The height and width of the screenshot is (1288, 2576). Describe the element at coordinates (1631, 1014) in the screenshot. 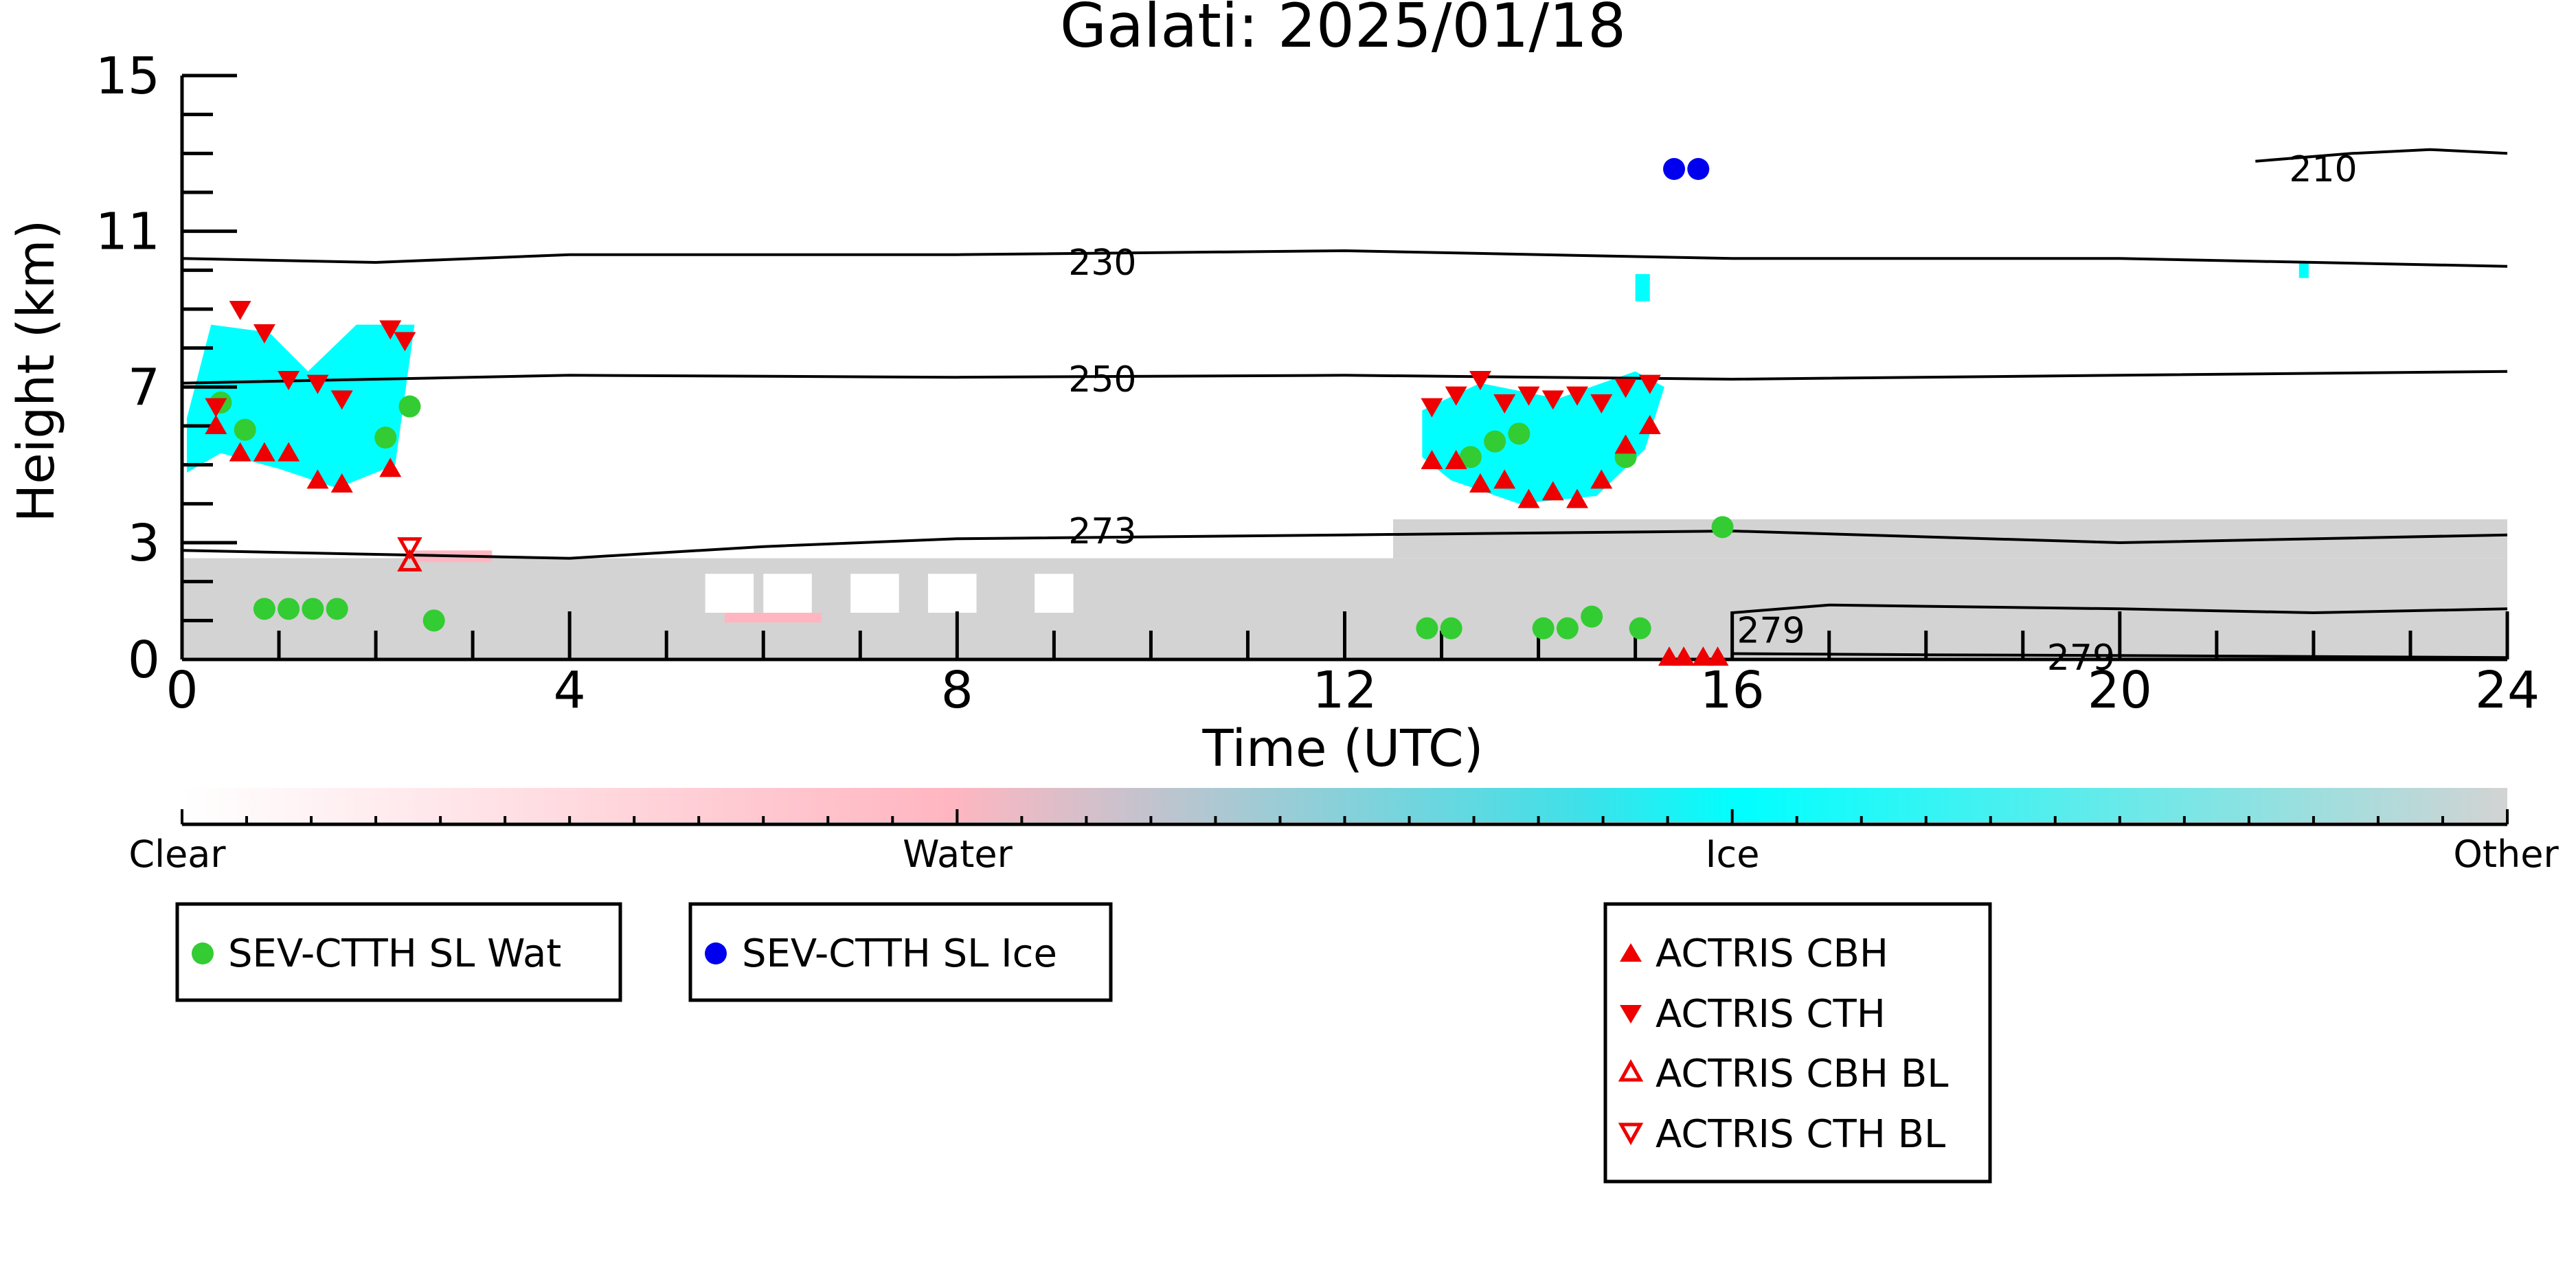

I see `legend-marker-cth` at that location.